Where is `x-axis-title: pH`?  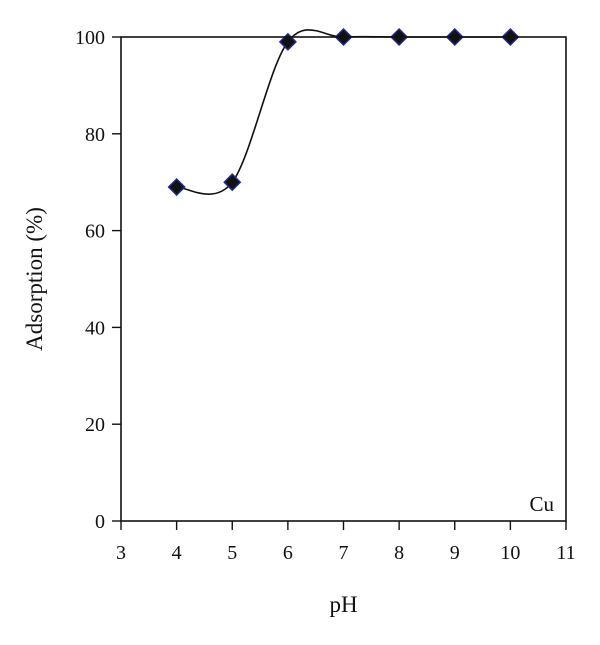 x-axis-title: pH is located at coordinates (343, 604).